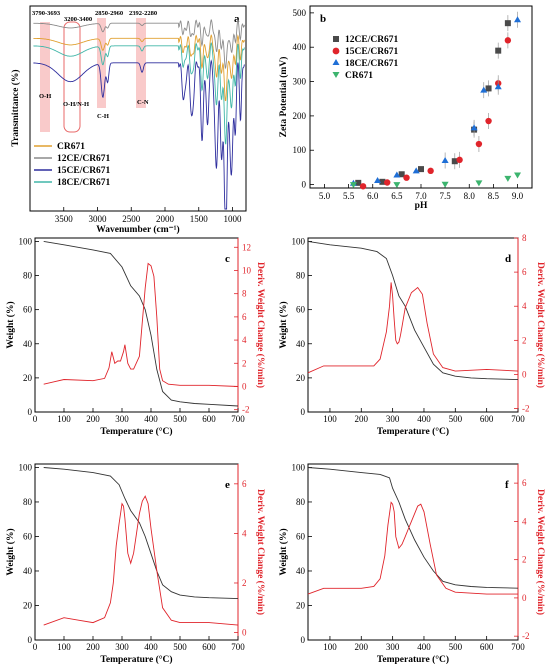 The height and width of the screenshot is (666, 550). What do you see at coordinates (72, 77) in the screenshot?
I see `band-ohnh` at bounding box center [72, 77].